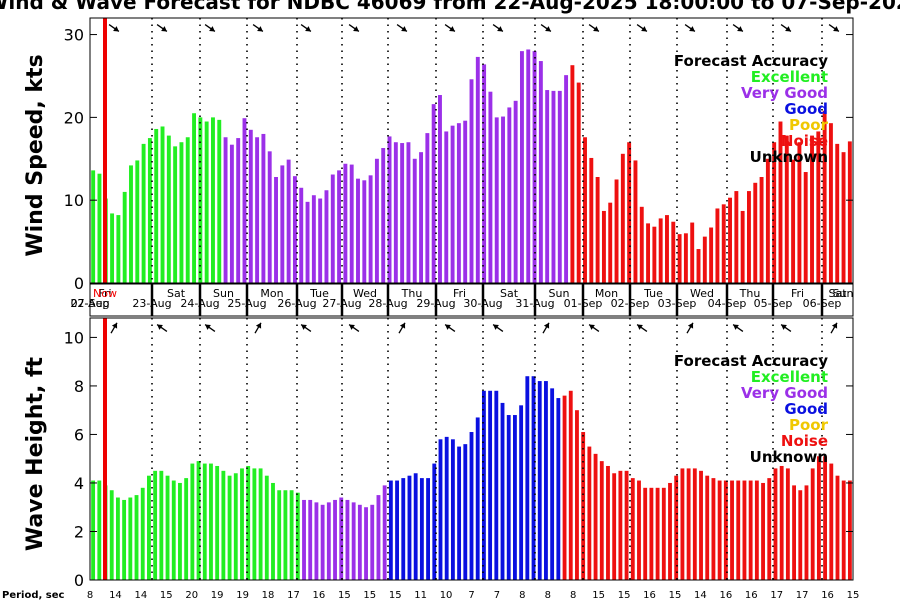 This screenshot has width=900, height=600. What do you see at coordinates (806, 109) in the screenshot?
I see `legend-entry: Good` at bounding box center [806, 109].